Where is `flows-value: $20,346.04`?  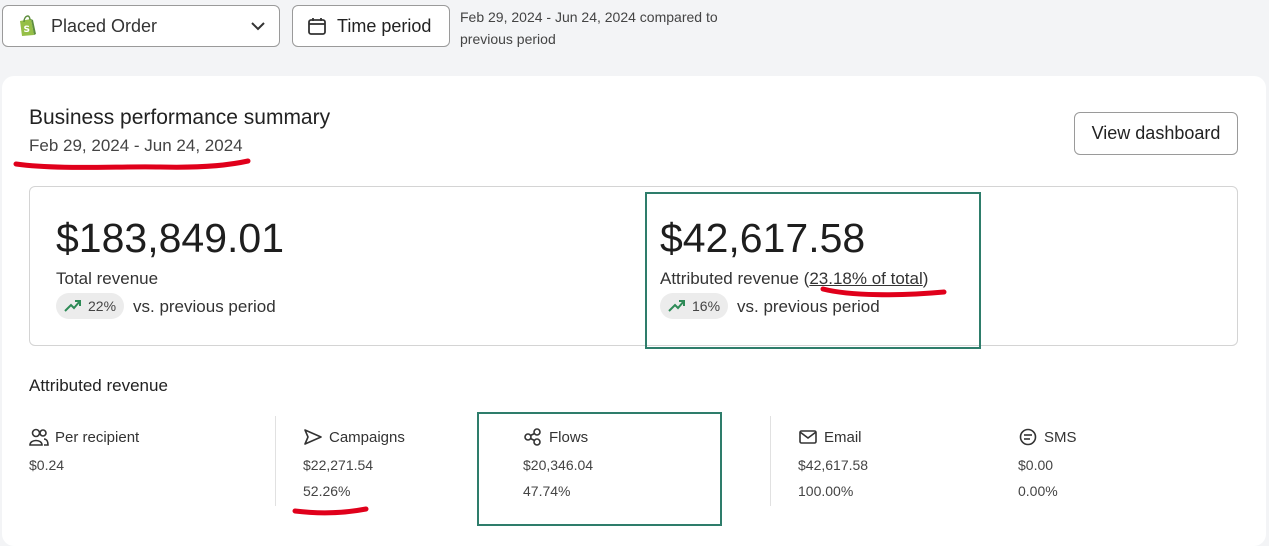
flows-value: $20,346.04 is located at coordinates (558, 465).